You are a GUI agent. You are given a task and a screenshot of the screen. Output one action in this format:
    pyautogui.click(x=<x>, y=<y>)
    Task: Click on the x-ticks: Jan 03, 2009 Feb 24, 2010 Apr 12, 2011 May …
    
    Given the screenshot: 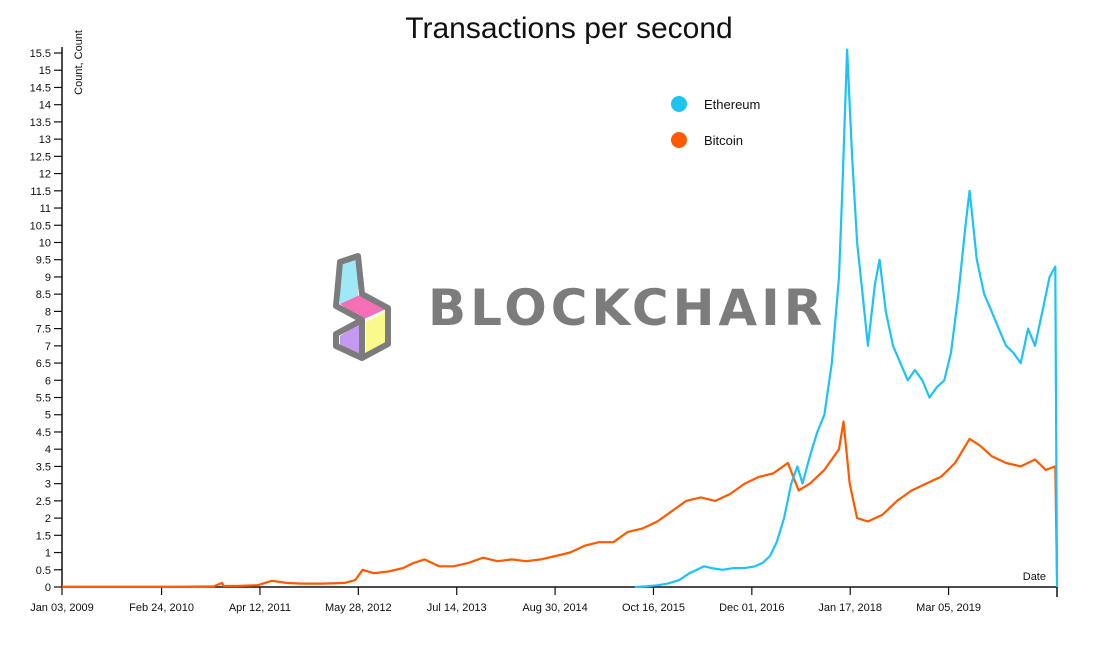 What is the action you would take?
    pyautogui.click(x=505, y=600)
    